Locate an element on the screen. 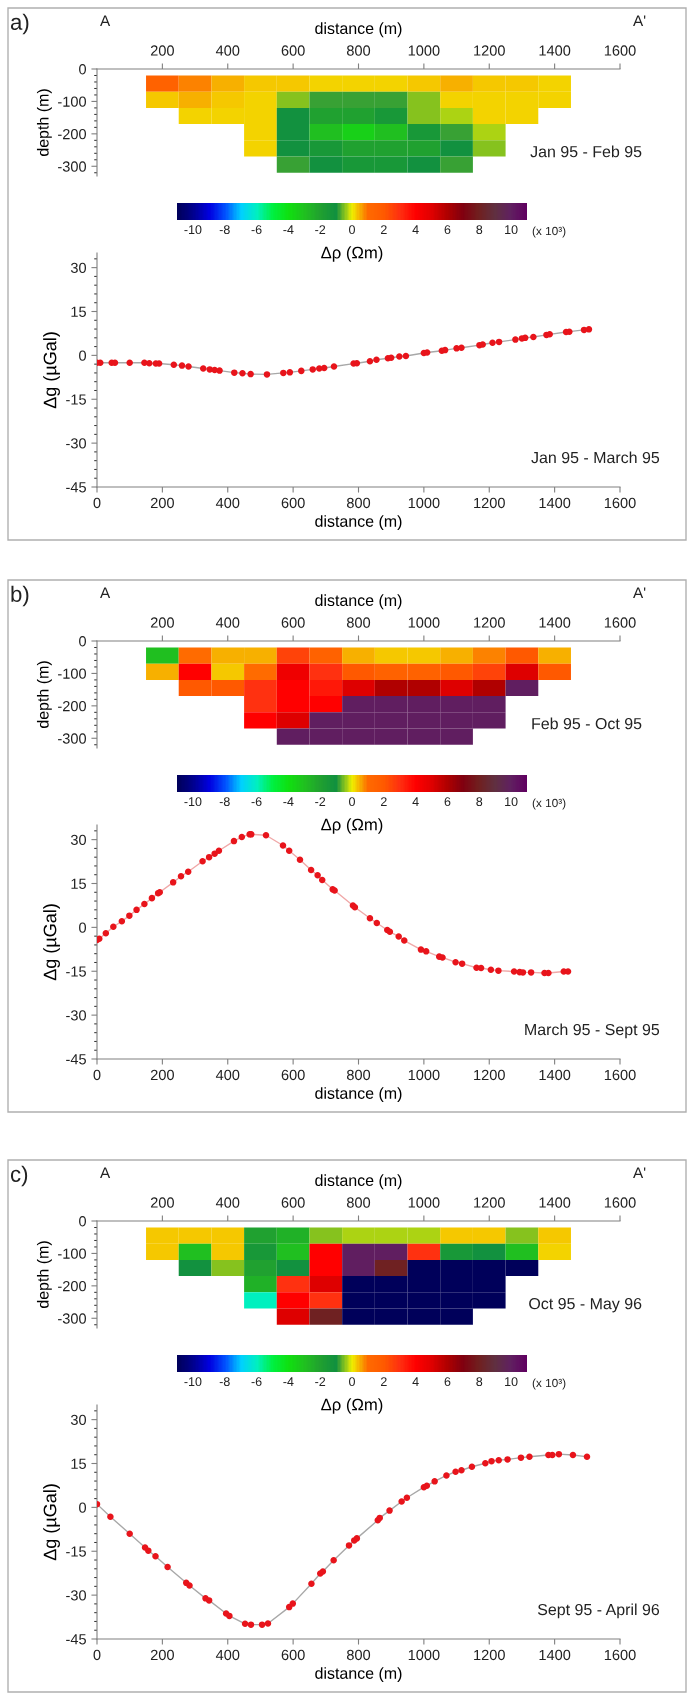 This screenshot has width=694, height=1698. annotation: Jan 95 - March 95 is located at coordinates (595, 457).